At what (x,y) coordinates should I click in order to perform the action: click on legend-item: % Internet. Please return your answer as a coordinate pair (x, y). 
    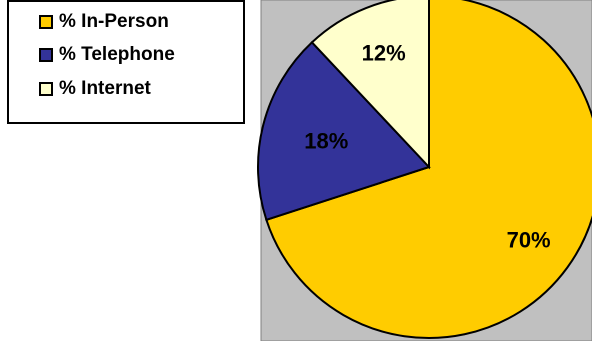
    Looking at the image, I should click on (95, 89).